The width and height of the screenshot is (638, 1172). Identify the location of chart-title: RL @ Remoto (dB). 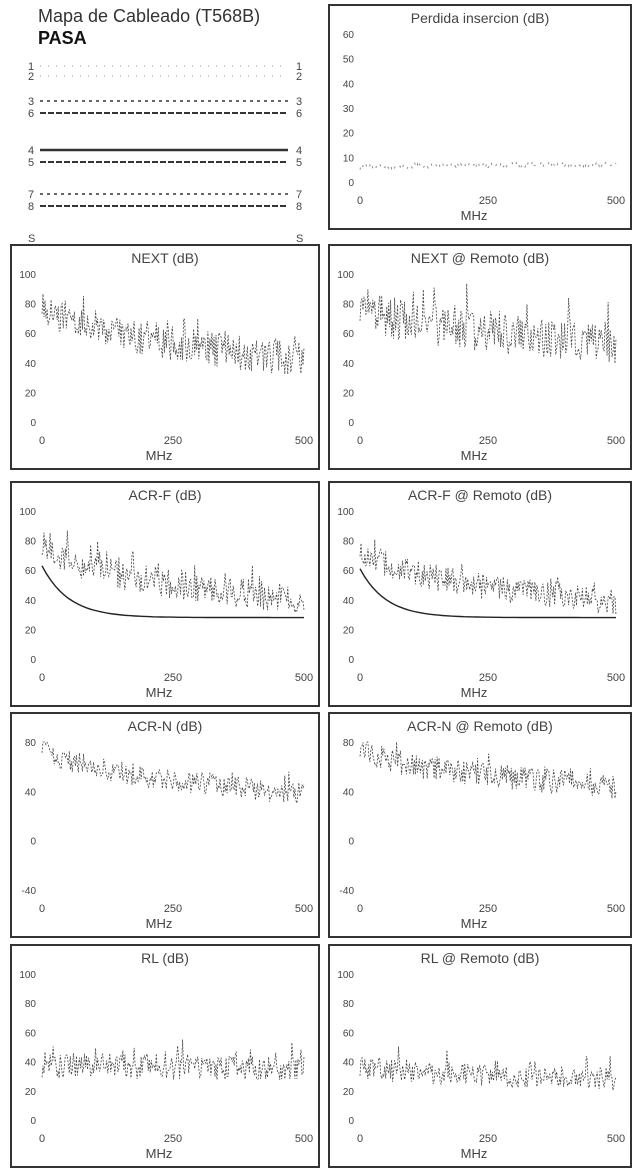
(480, 958).